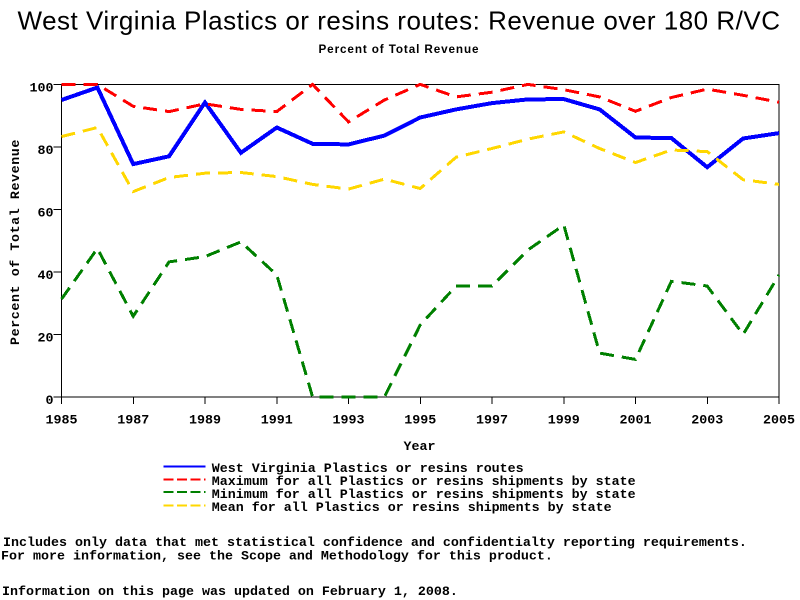 The width and height of the screenshot is (800, 600). What do you see at coordinates (707, 421) in the screenshot?
I see `svg-text: 2003` at bounding box center [707, 421].